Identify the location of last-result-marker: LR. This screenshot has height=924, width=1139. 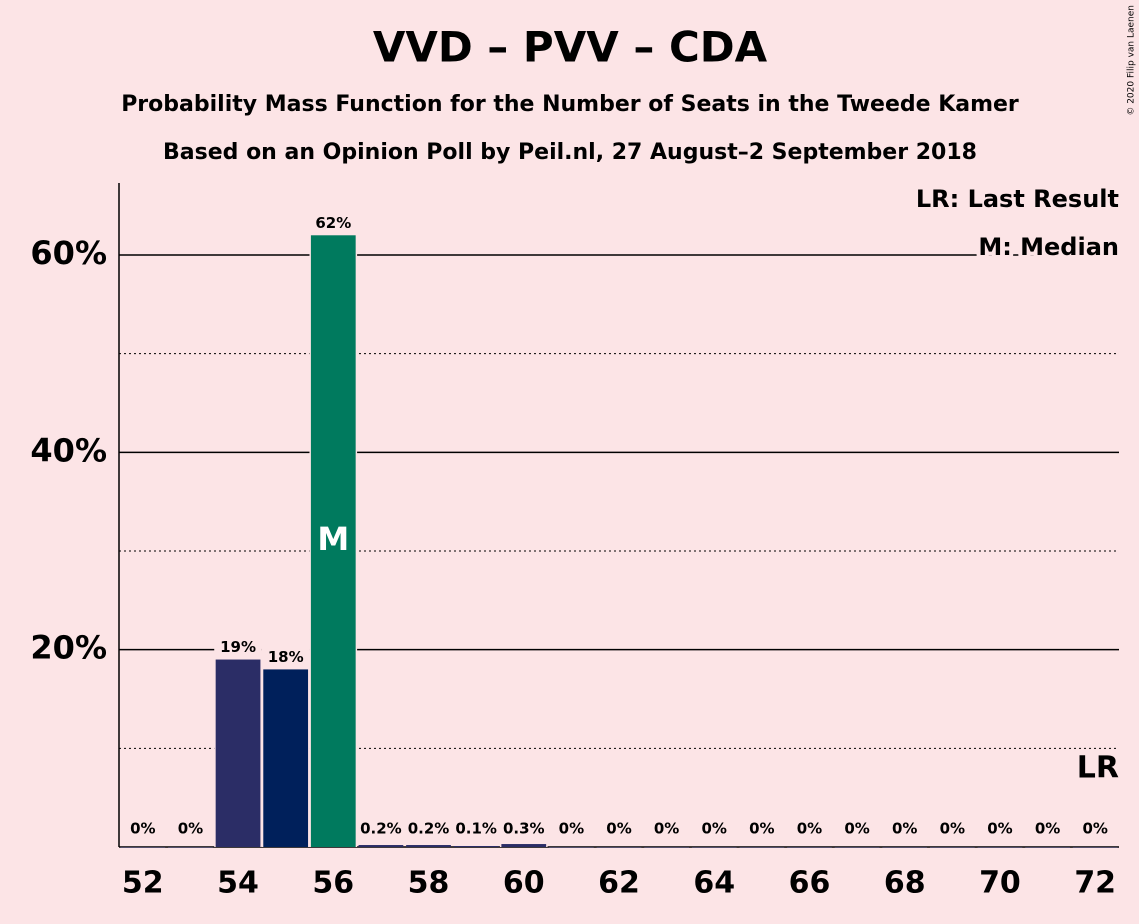
(1098, 768).